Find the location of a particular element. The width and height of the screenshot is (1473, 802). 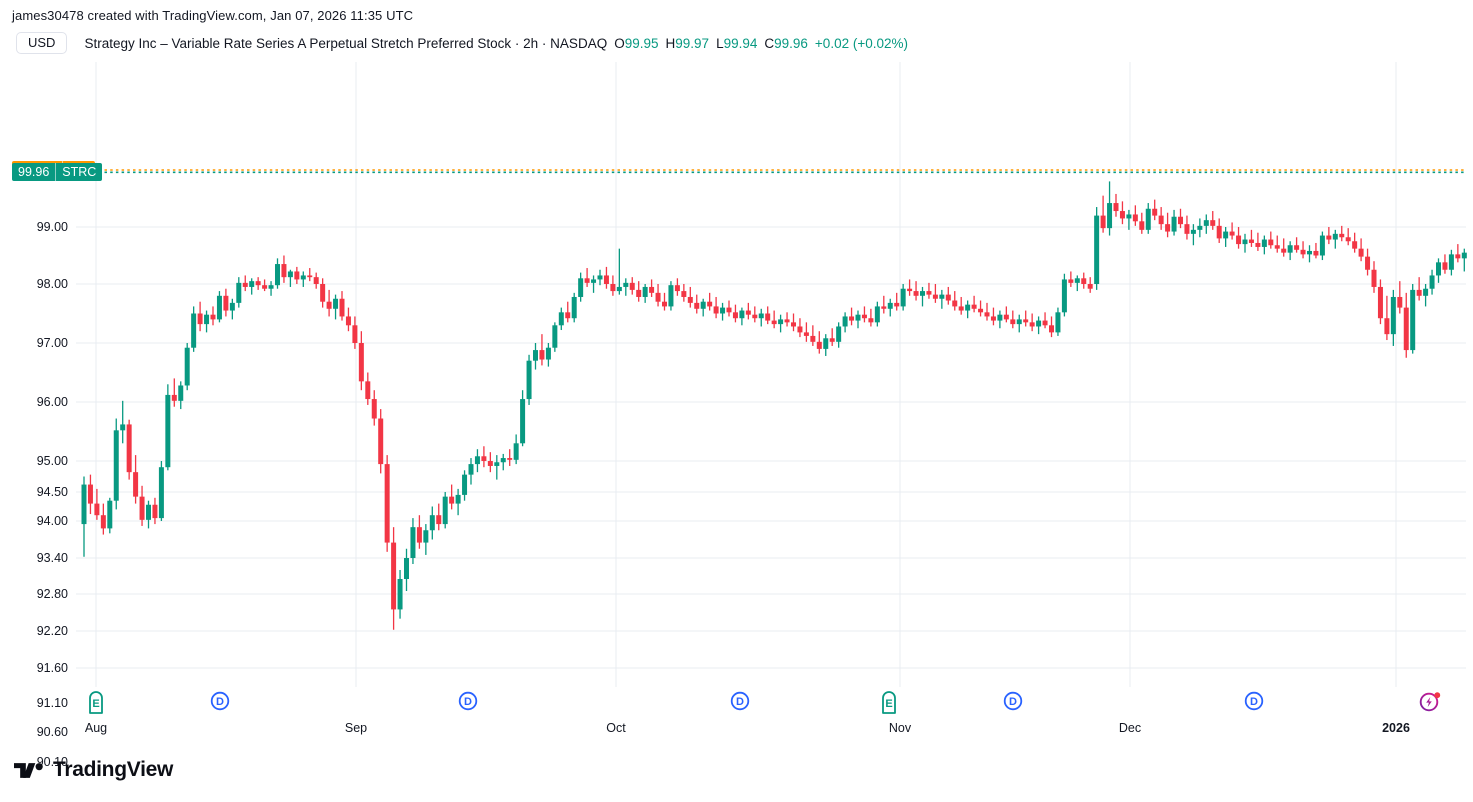

price-badge-separator is located at coordinates (56, 172).